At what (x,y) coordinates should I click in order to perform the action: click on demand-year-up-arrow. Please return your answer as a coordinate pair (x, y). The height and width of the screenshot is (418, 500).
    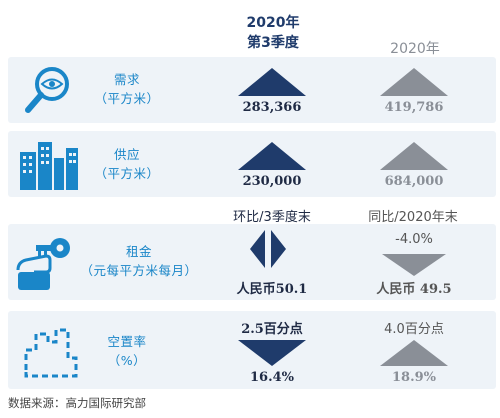
    Looking at the image, I should click on (414, 82).